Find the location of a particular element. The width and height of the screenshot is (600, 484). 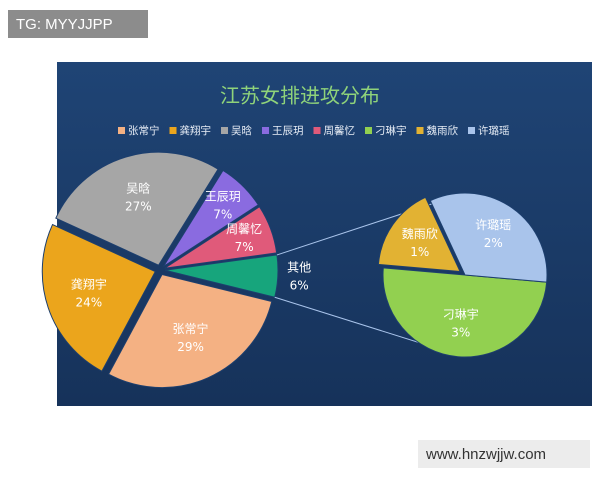

slice-label: 27% is located at coordinates (138, 207).